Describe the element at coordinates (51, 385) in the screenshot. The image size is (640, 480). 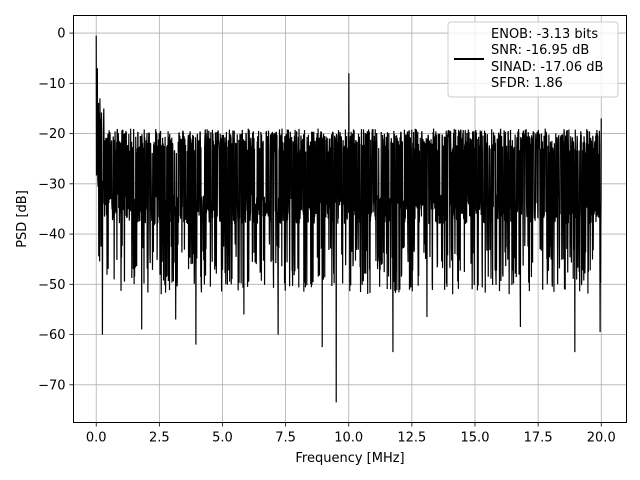
I see `y-tick-label: −70` at that location.